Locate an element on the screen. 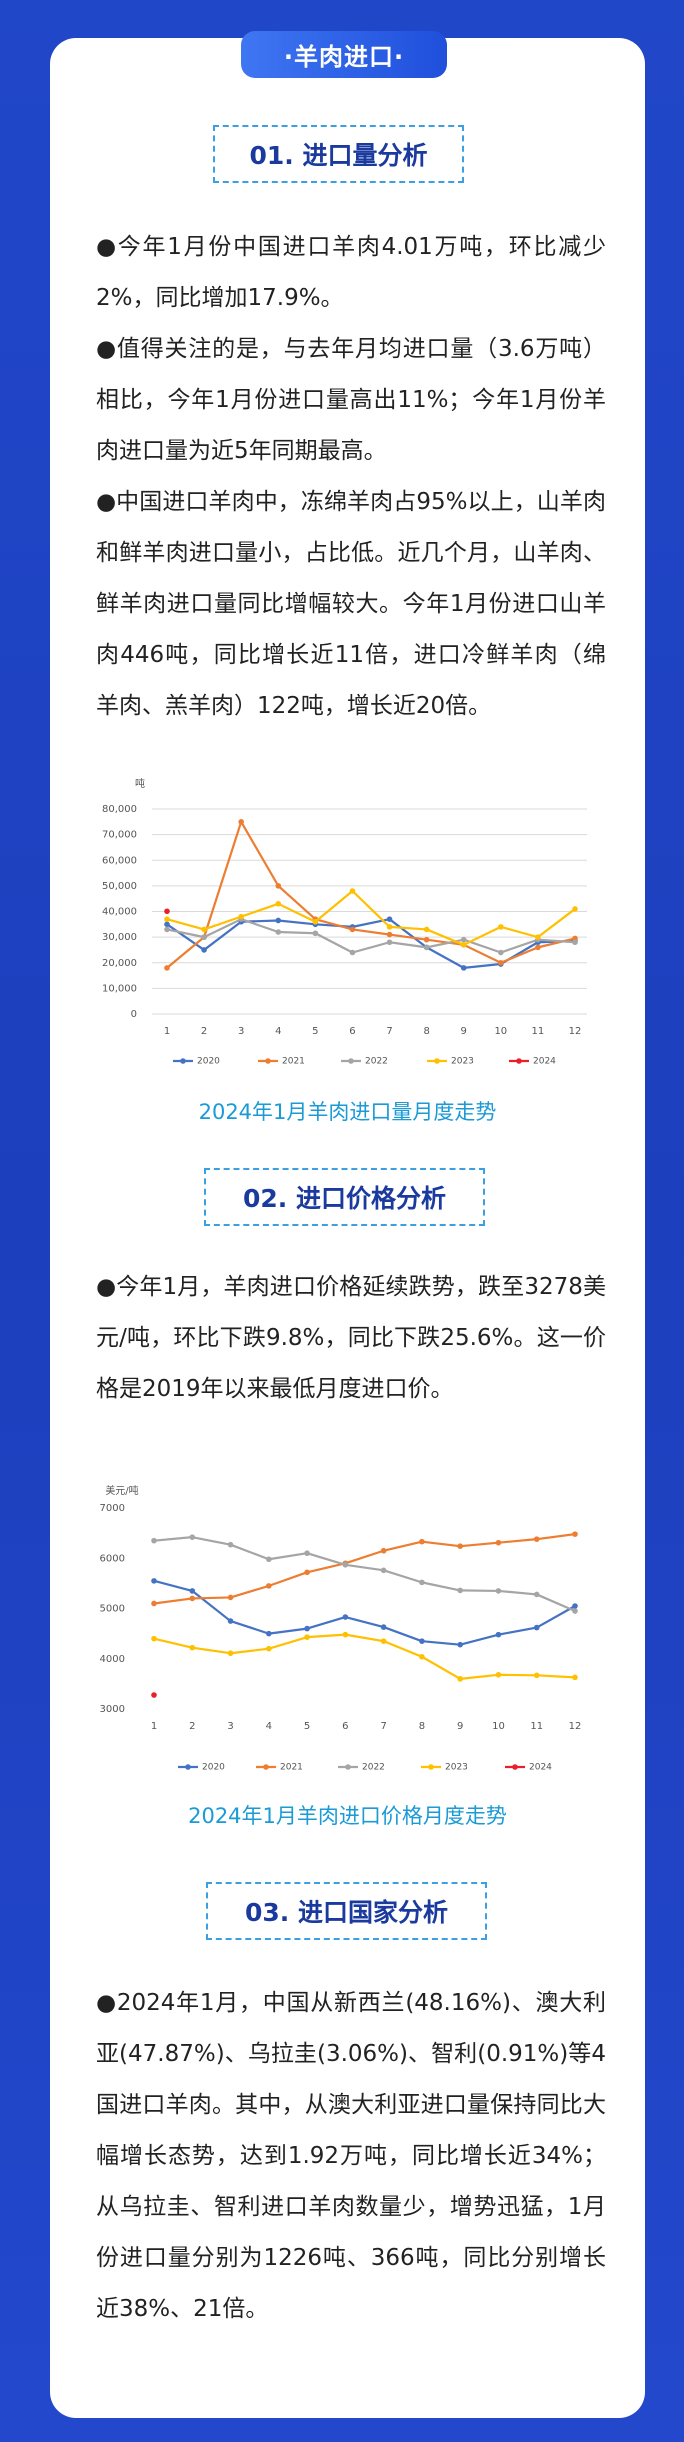 This screenshot has width=684, height=2442. y-tick-label: 0 is located at coordinates (134, 1014).